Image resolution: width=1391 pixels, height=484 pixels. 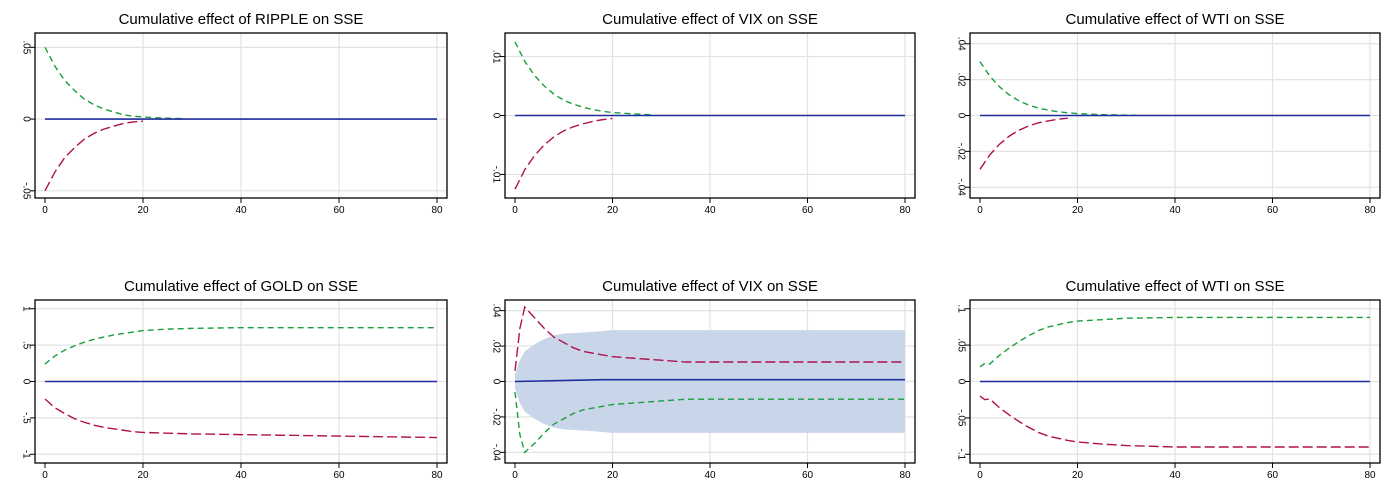 What do you see at coordinates (437, 475) in the screenshot?
I see `chart3-x-tick-label-4: 80` at bounding box center [437, 475].